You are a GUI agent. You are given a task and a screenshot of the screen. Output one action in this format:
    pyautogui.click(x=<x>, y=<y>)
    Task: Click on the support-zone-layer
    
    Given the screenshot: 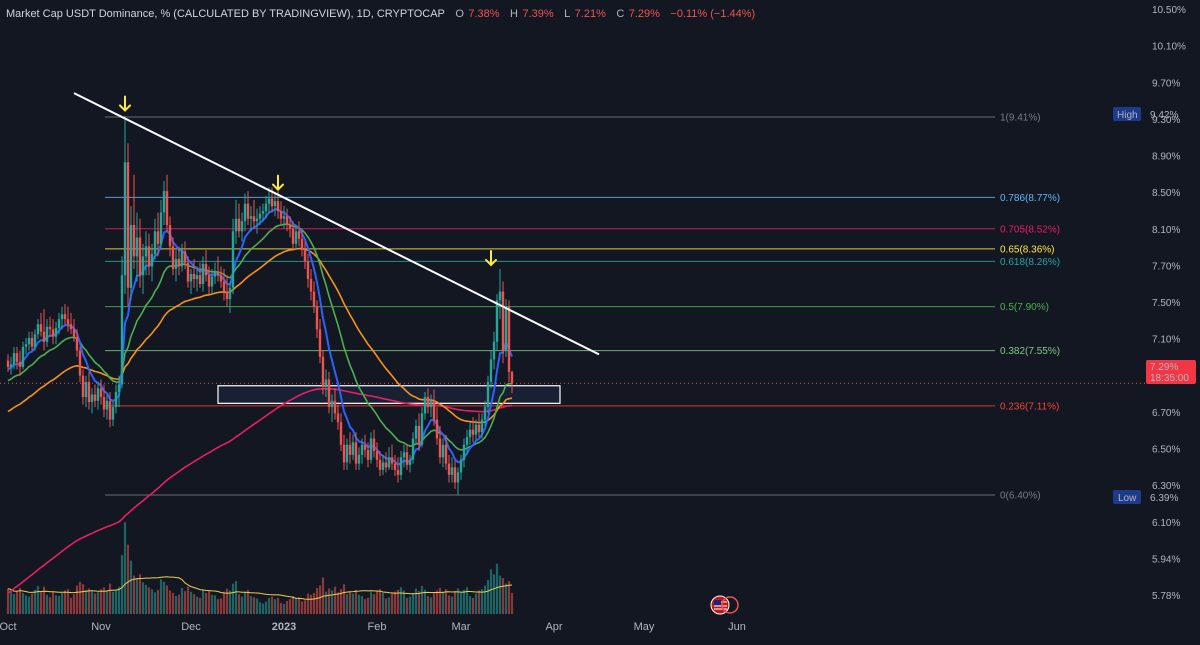 What is the action you would take?
    pyautogui.click(x=389, y=394)
    